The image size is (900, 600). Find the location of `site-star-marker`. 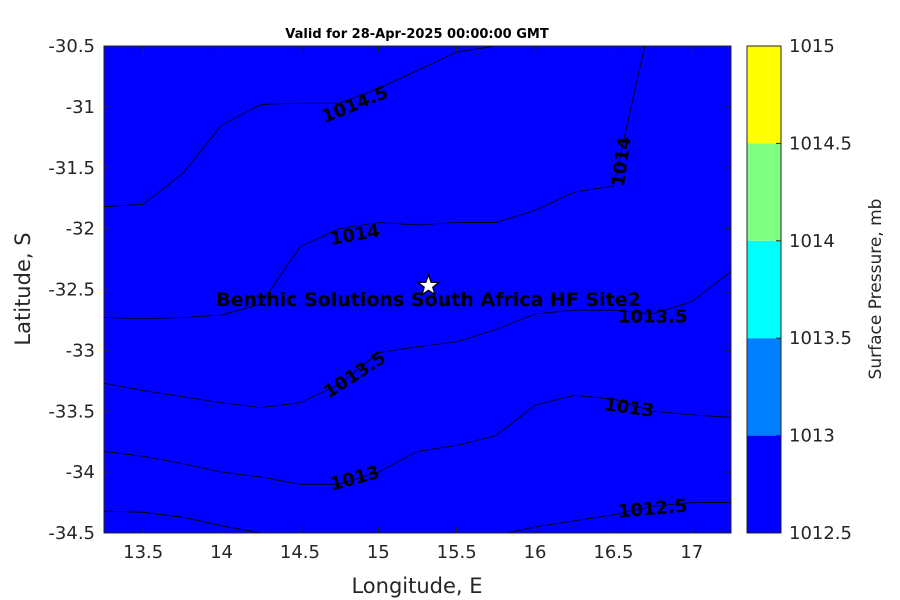

site-star-marker is located at coordinates (428, 284).